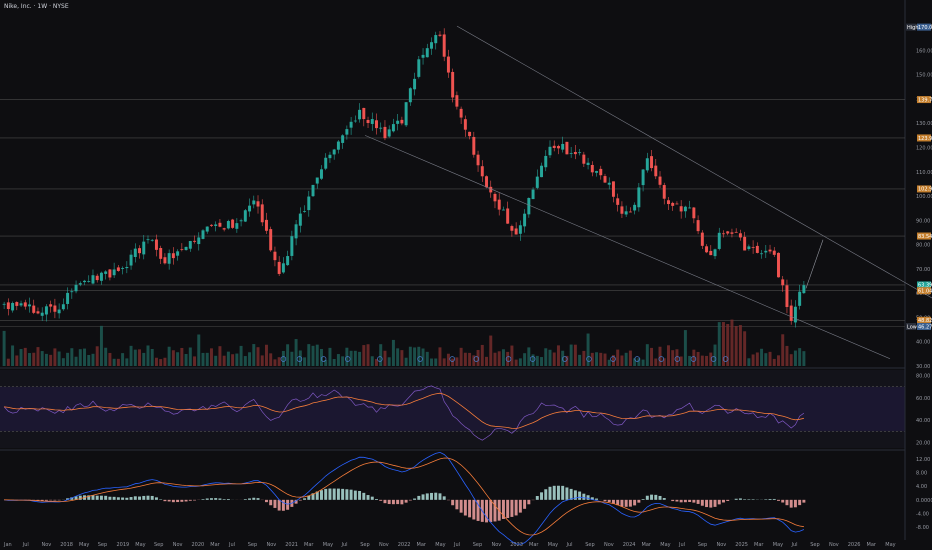 This screenshot has height=550, width=932. Describe the element at coordinates (404, 496) in the screenshot. I see `signal-line` at that location.